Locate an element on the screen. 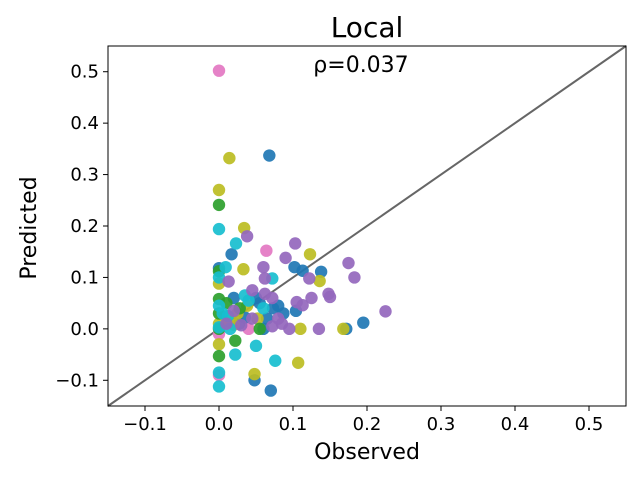  x-tick-label: 0.1 is located at coordinates (293, 424).